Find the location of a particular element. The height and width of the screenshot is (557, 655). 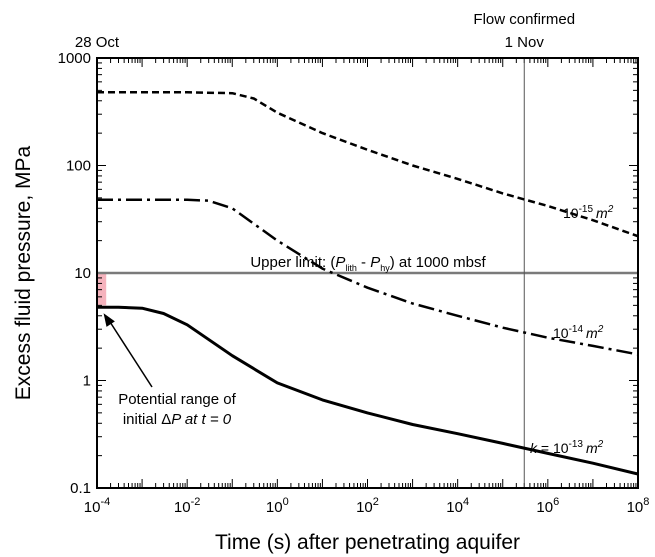

top-label-1-nov: 1 Nov is located at coordinates (525, 42).